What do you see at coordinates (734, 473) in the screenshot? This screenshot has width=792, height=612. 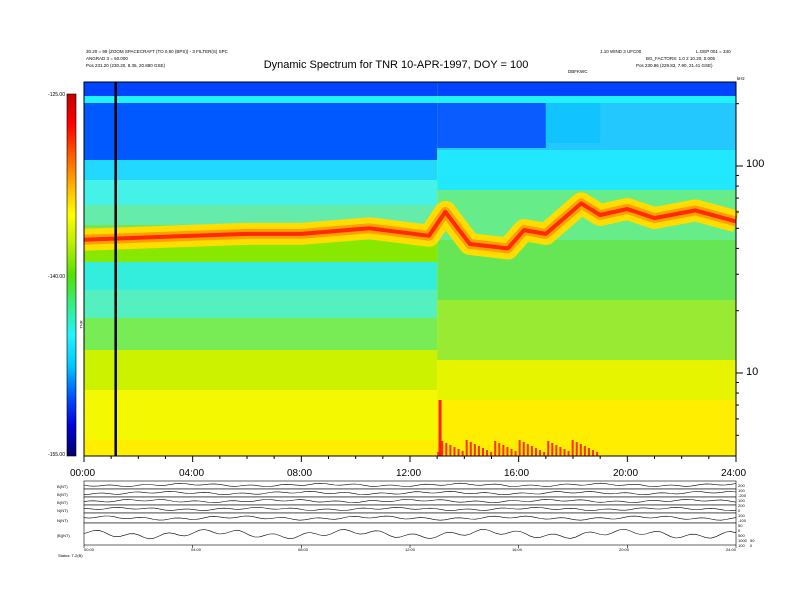 I see `time-tick-2400: 24:00` at bounding box center [734, 473].